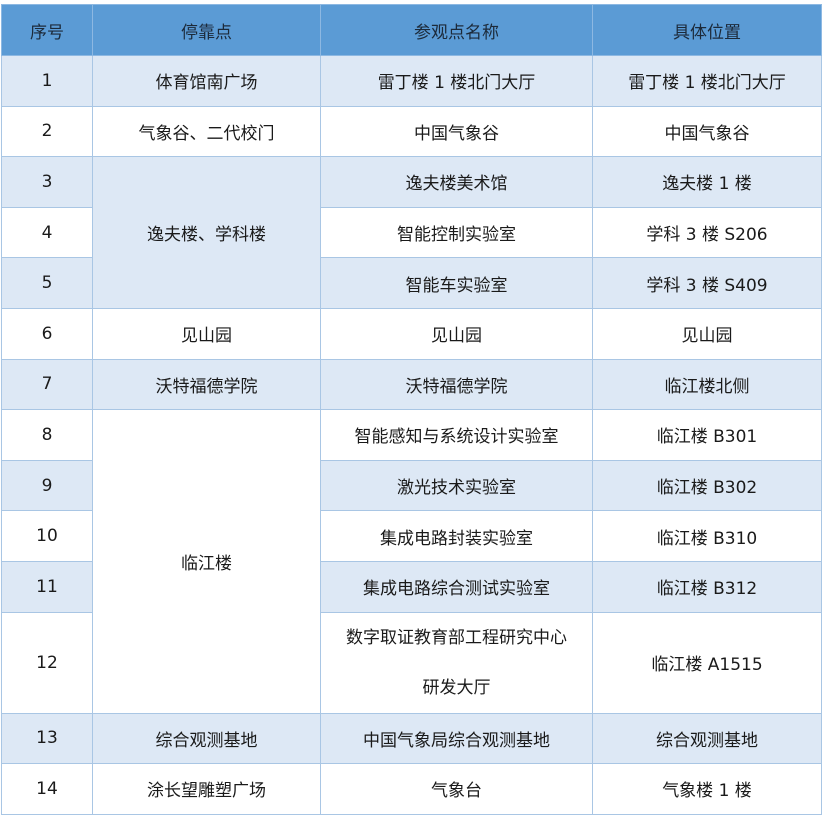  Describe the element at coordinates (707, 283) in the screenshot. I see `cell-location: 学科 3 楼 S409` at that location.